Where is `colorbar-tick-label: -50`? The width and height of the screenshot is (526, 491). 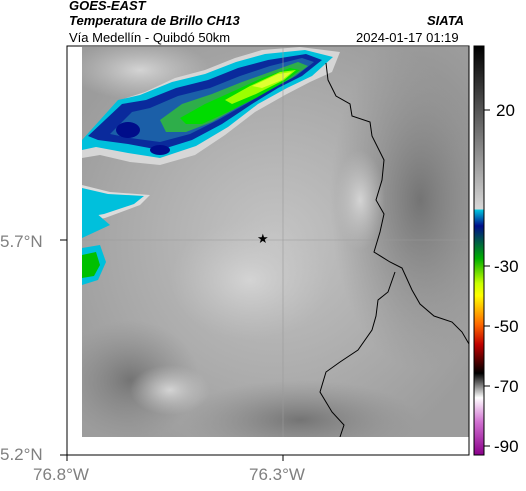
colorbar-tick-label: -50 is located at coordinates (506, 326).